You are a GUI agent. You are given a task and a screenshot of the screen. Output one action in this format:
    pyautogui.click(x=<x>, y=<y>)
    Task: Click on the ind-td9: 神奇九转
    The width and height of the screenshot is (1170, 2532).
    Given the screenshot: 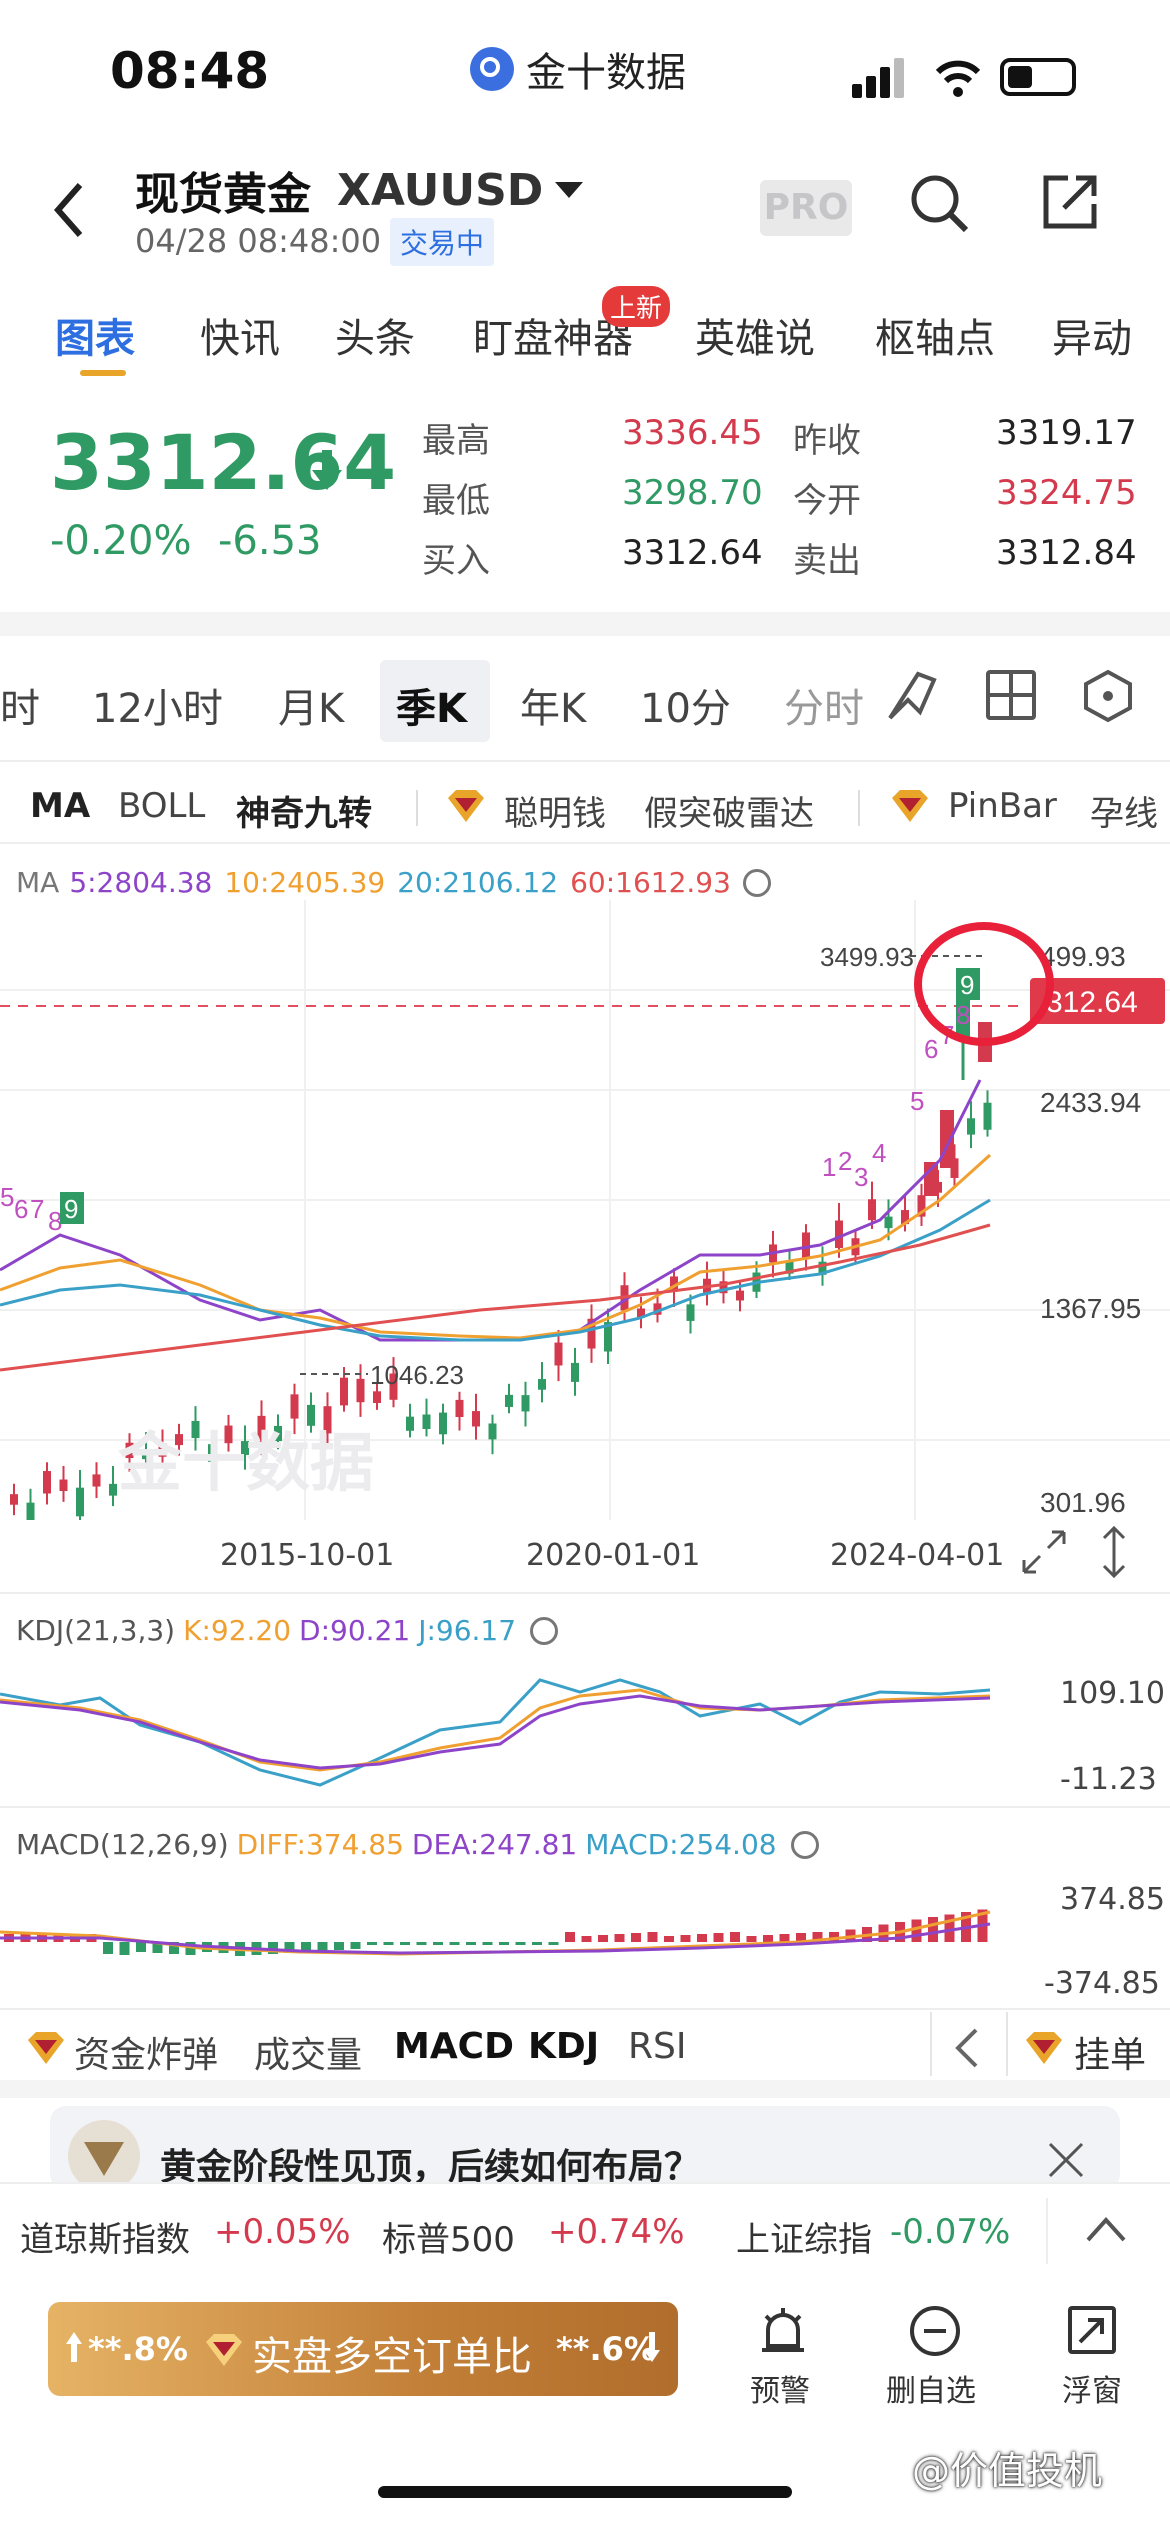 What is the action you would take?
    pyautogui.click(x=304, y=814)
    